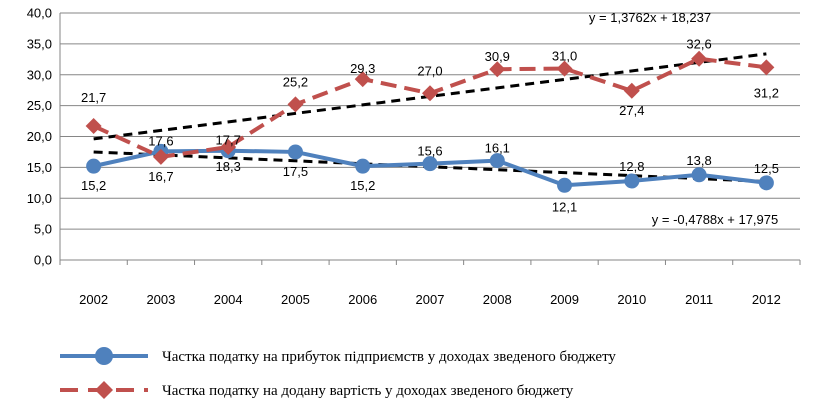  I want to click on y-tick-label: 20,0, so click(39, 136).